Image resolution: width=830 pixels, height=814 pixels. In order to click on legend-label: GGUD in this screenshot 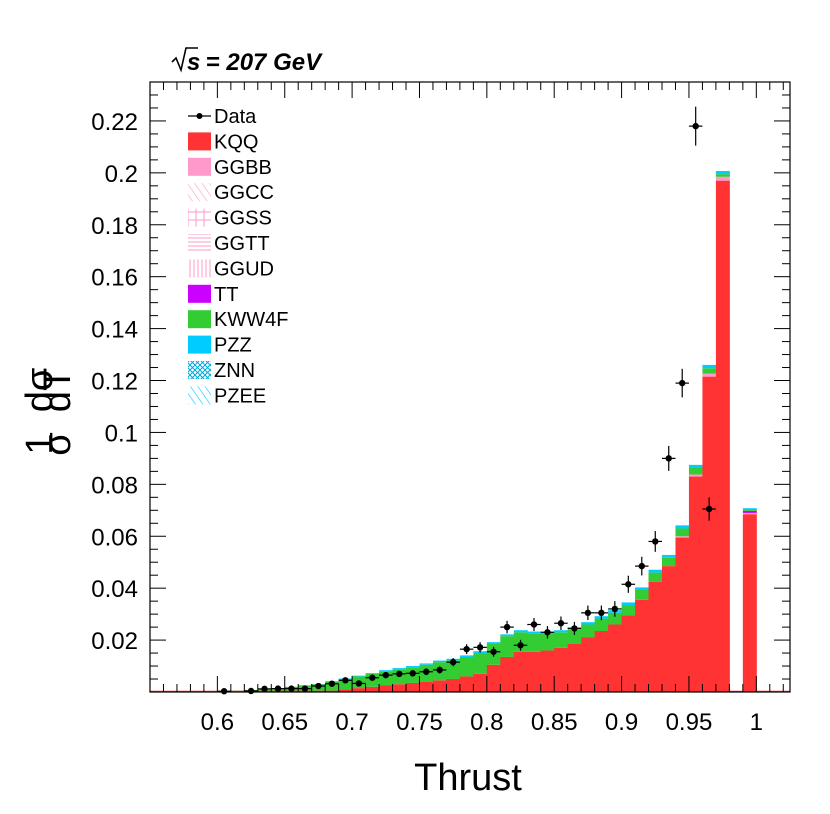, I will do `click(244, 269)`.